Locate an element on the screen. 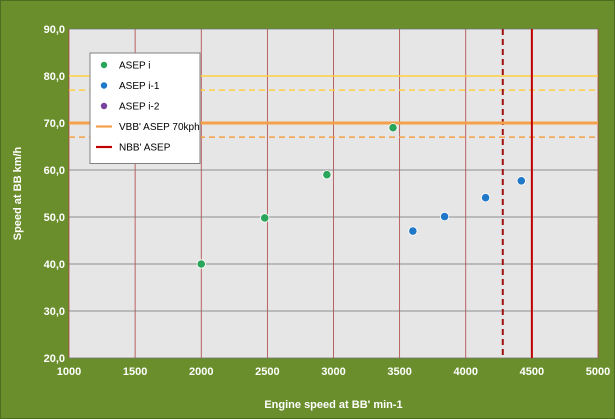 The width and height of the screenshot is (615, 419). y-tick-label-3: 50,0 is located at coordinates (54, 218).